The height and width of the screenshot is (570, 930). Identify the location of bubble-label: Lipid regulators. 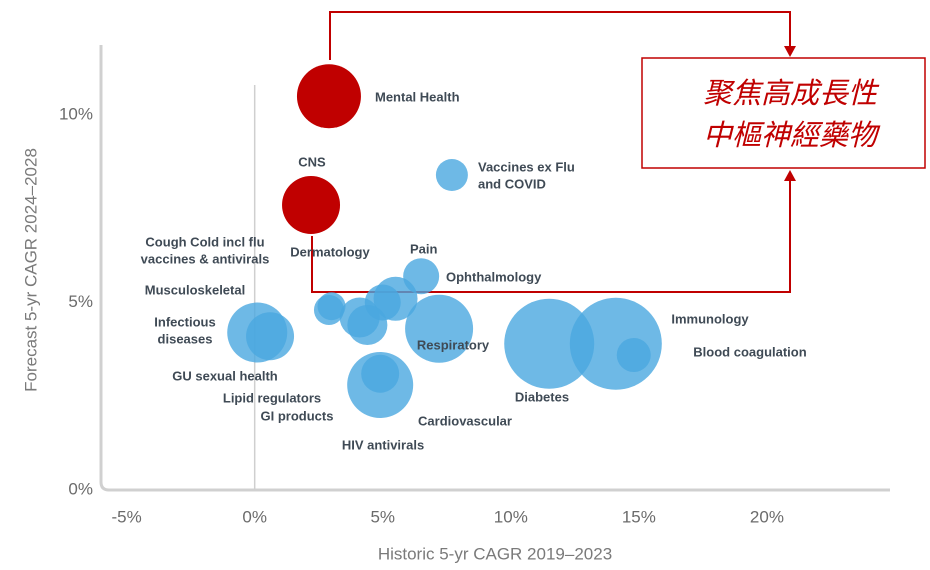
(272, 397).